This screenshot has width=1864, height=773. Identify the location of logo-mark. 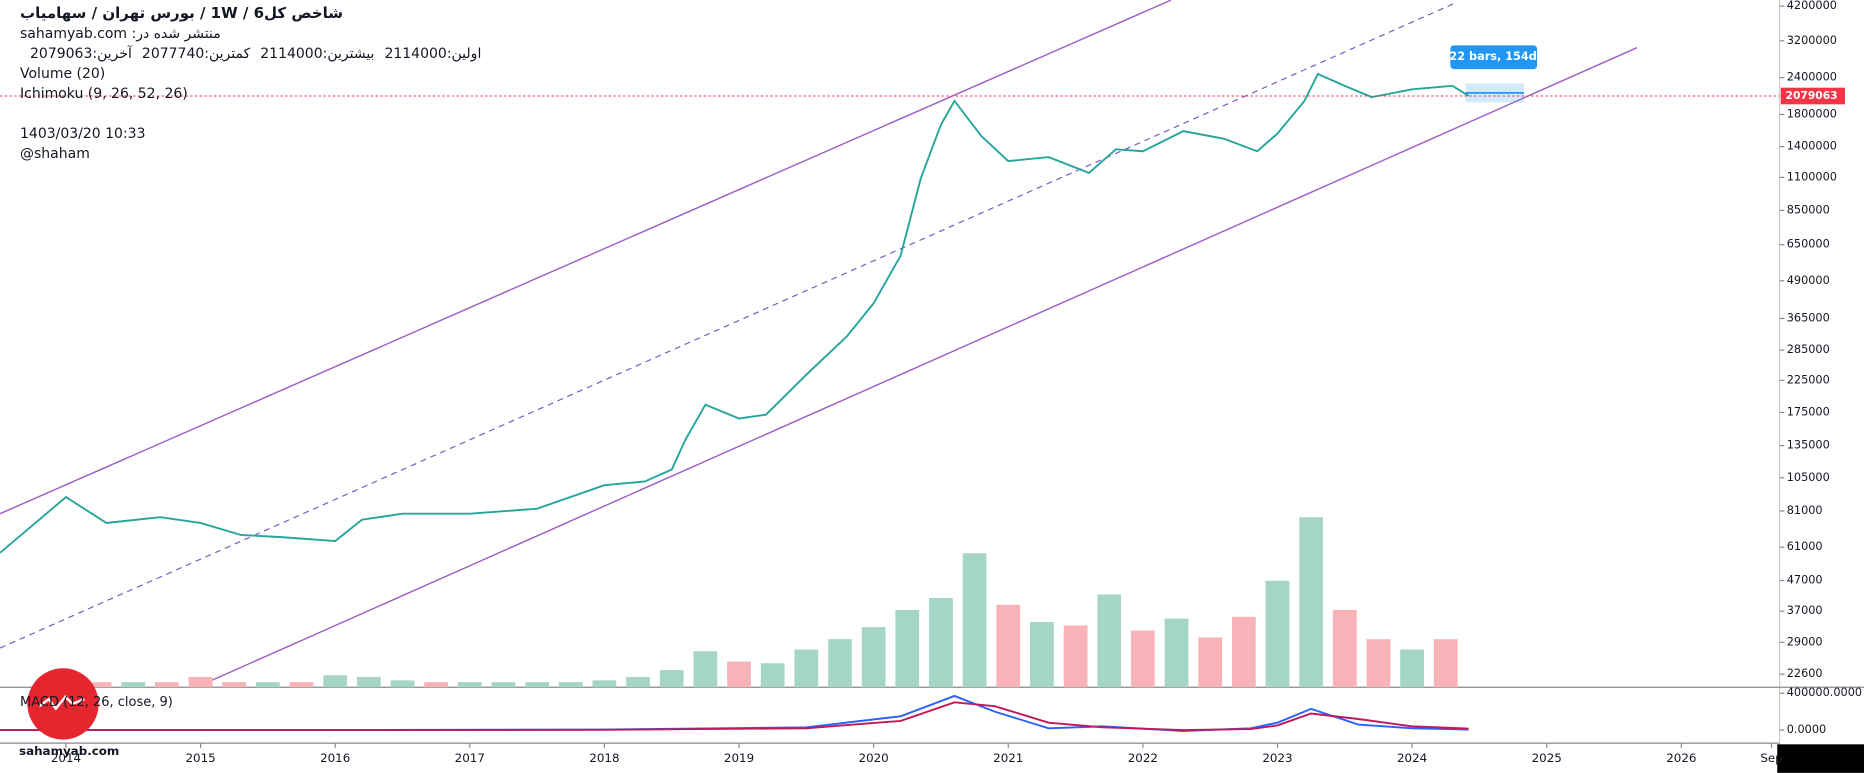
(61, 702).